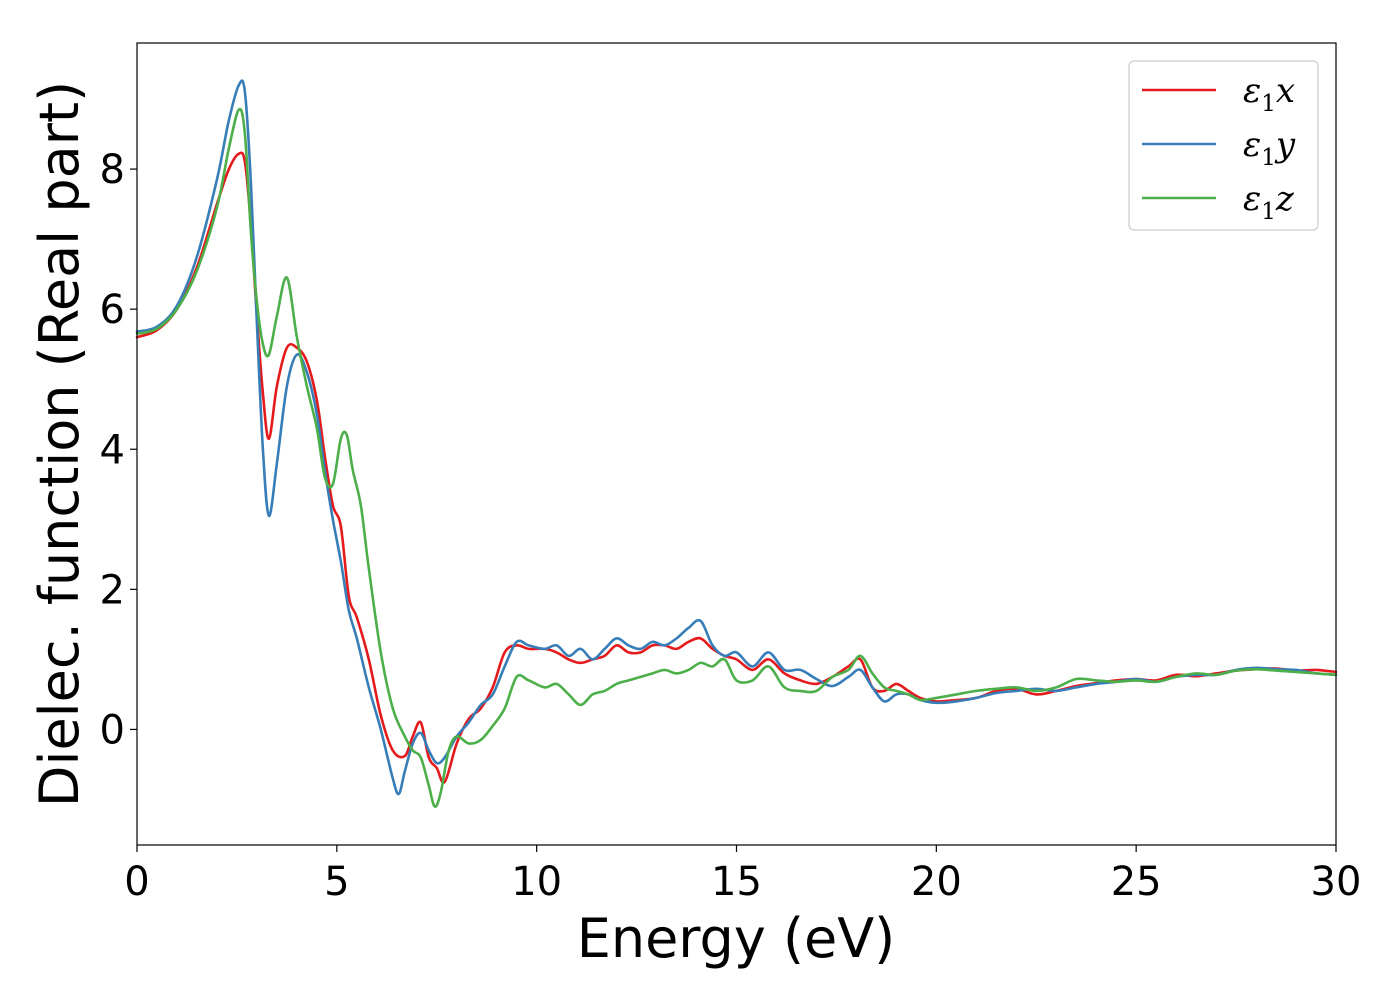 The width and height of the screenshot is (1400, 1000). What do you see at coordinates (59, 444) in the screenshot?
I see `y-axis-title: Dielec. function (Real part)` at bounding box center [59, 444].